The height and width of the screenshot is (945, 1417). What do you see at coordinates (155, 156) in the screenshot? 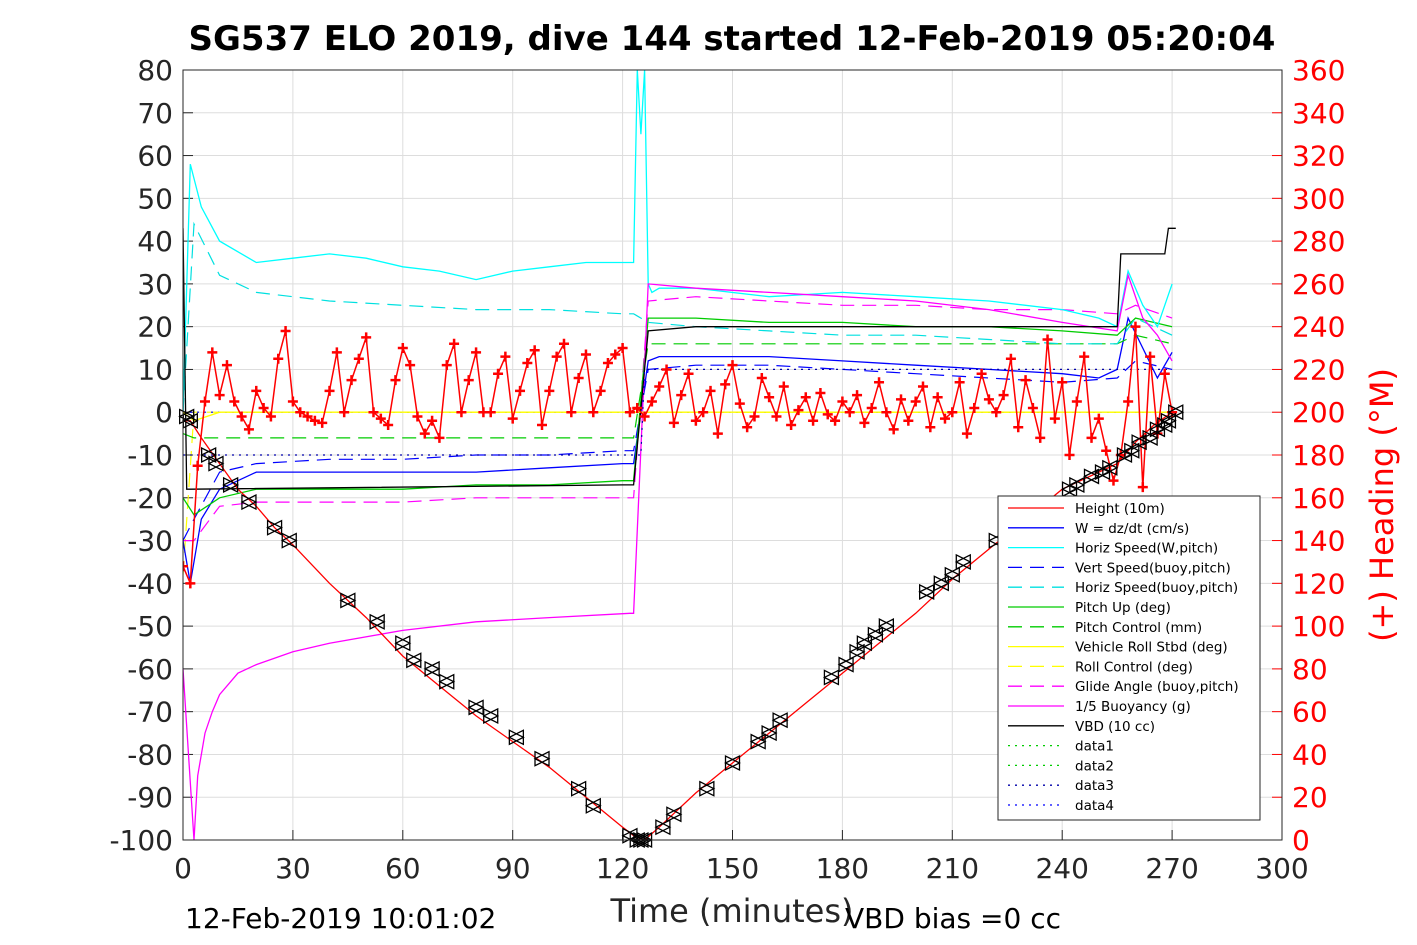
I see `y-tick-label: 60` at bounding box center [155, 156].